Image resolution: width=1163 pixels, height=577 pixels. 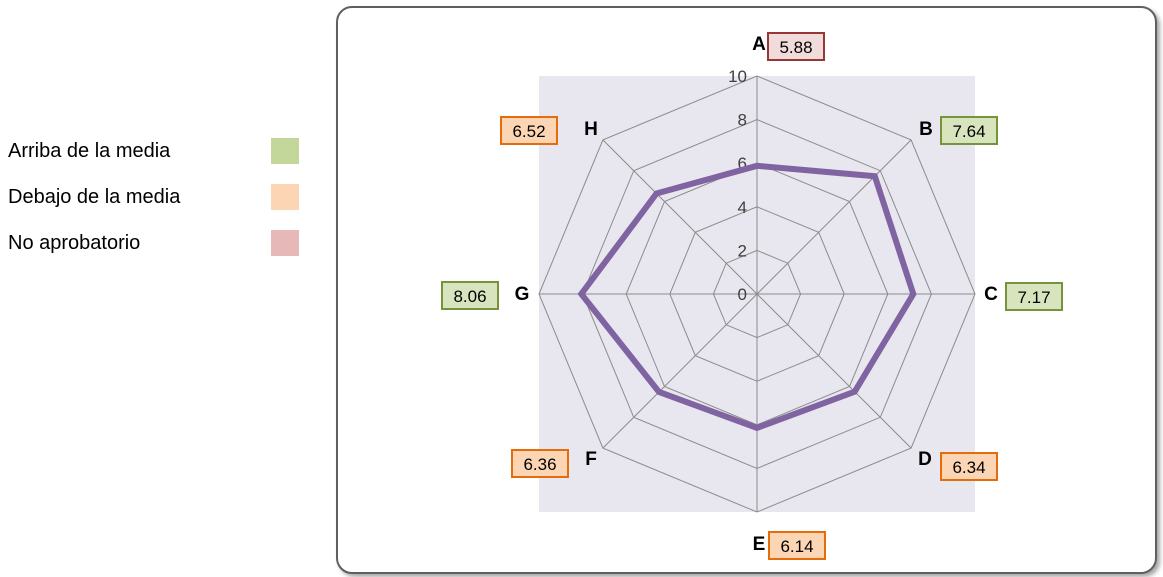 I want to click on data-series-line, so click(x=747, y=297).